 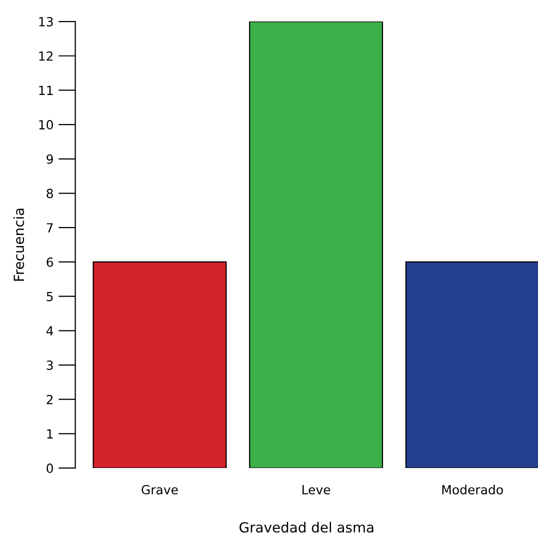 What do you see at coordinates (49, 468) in the screenshot?
I see `y-tick-label: 0` at bounding box center [49, 468].